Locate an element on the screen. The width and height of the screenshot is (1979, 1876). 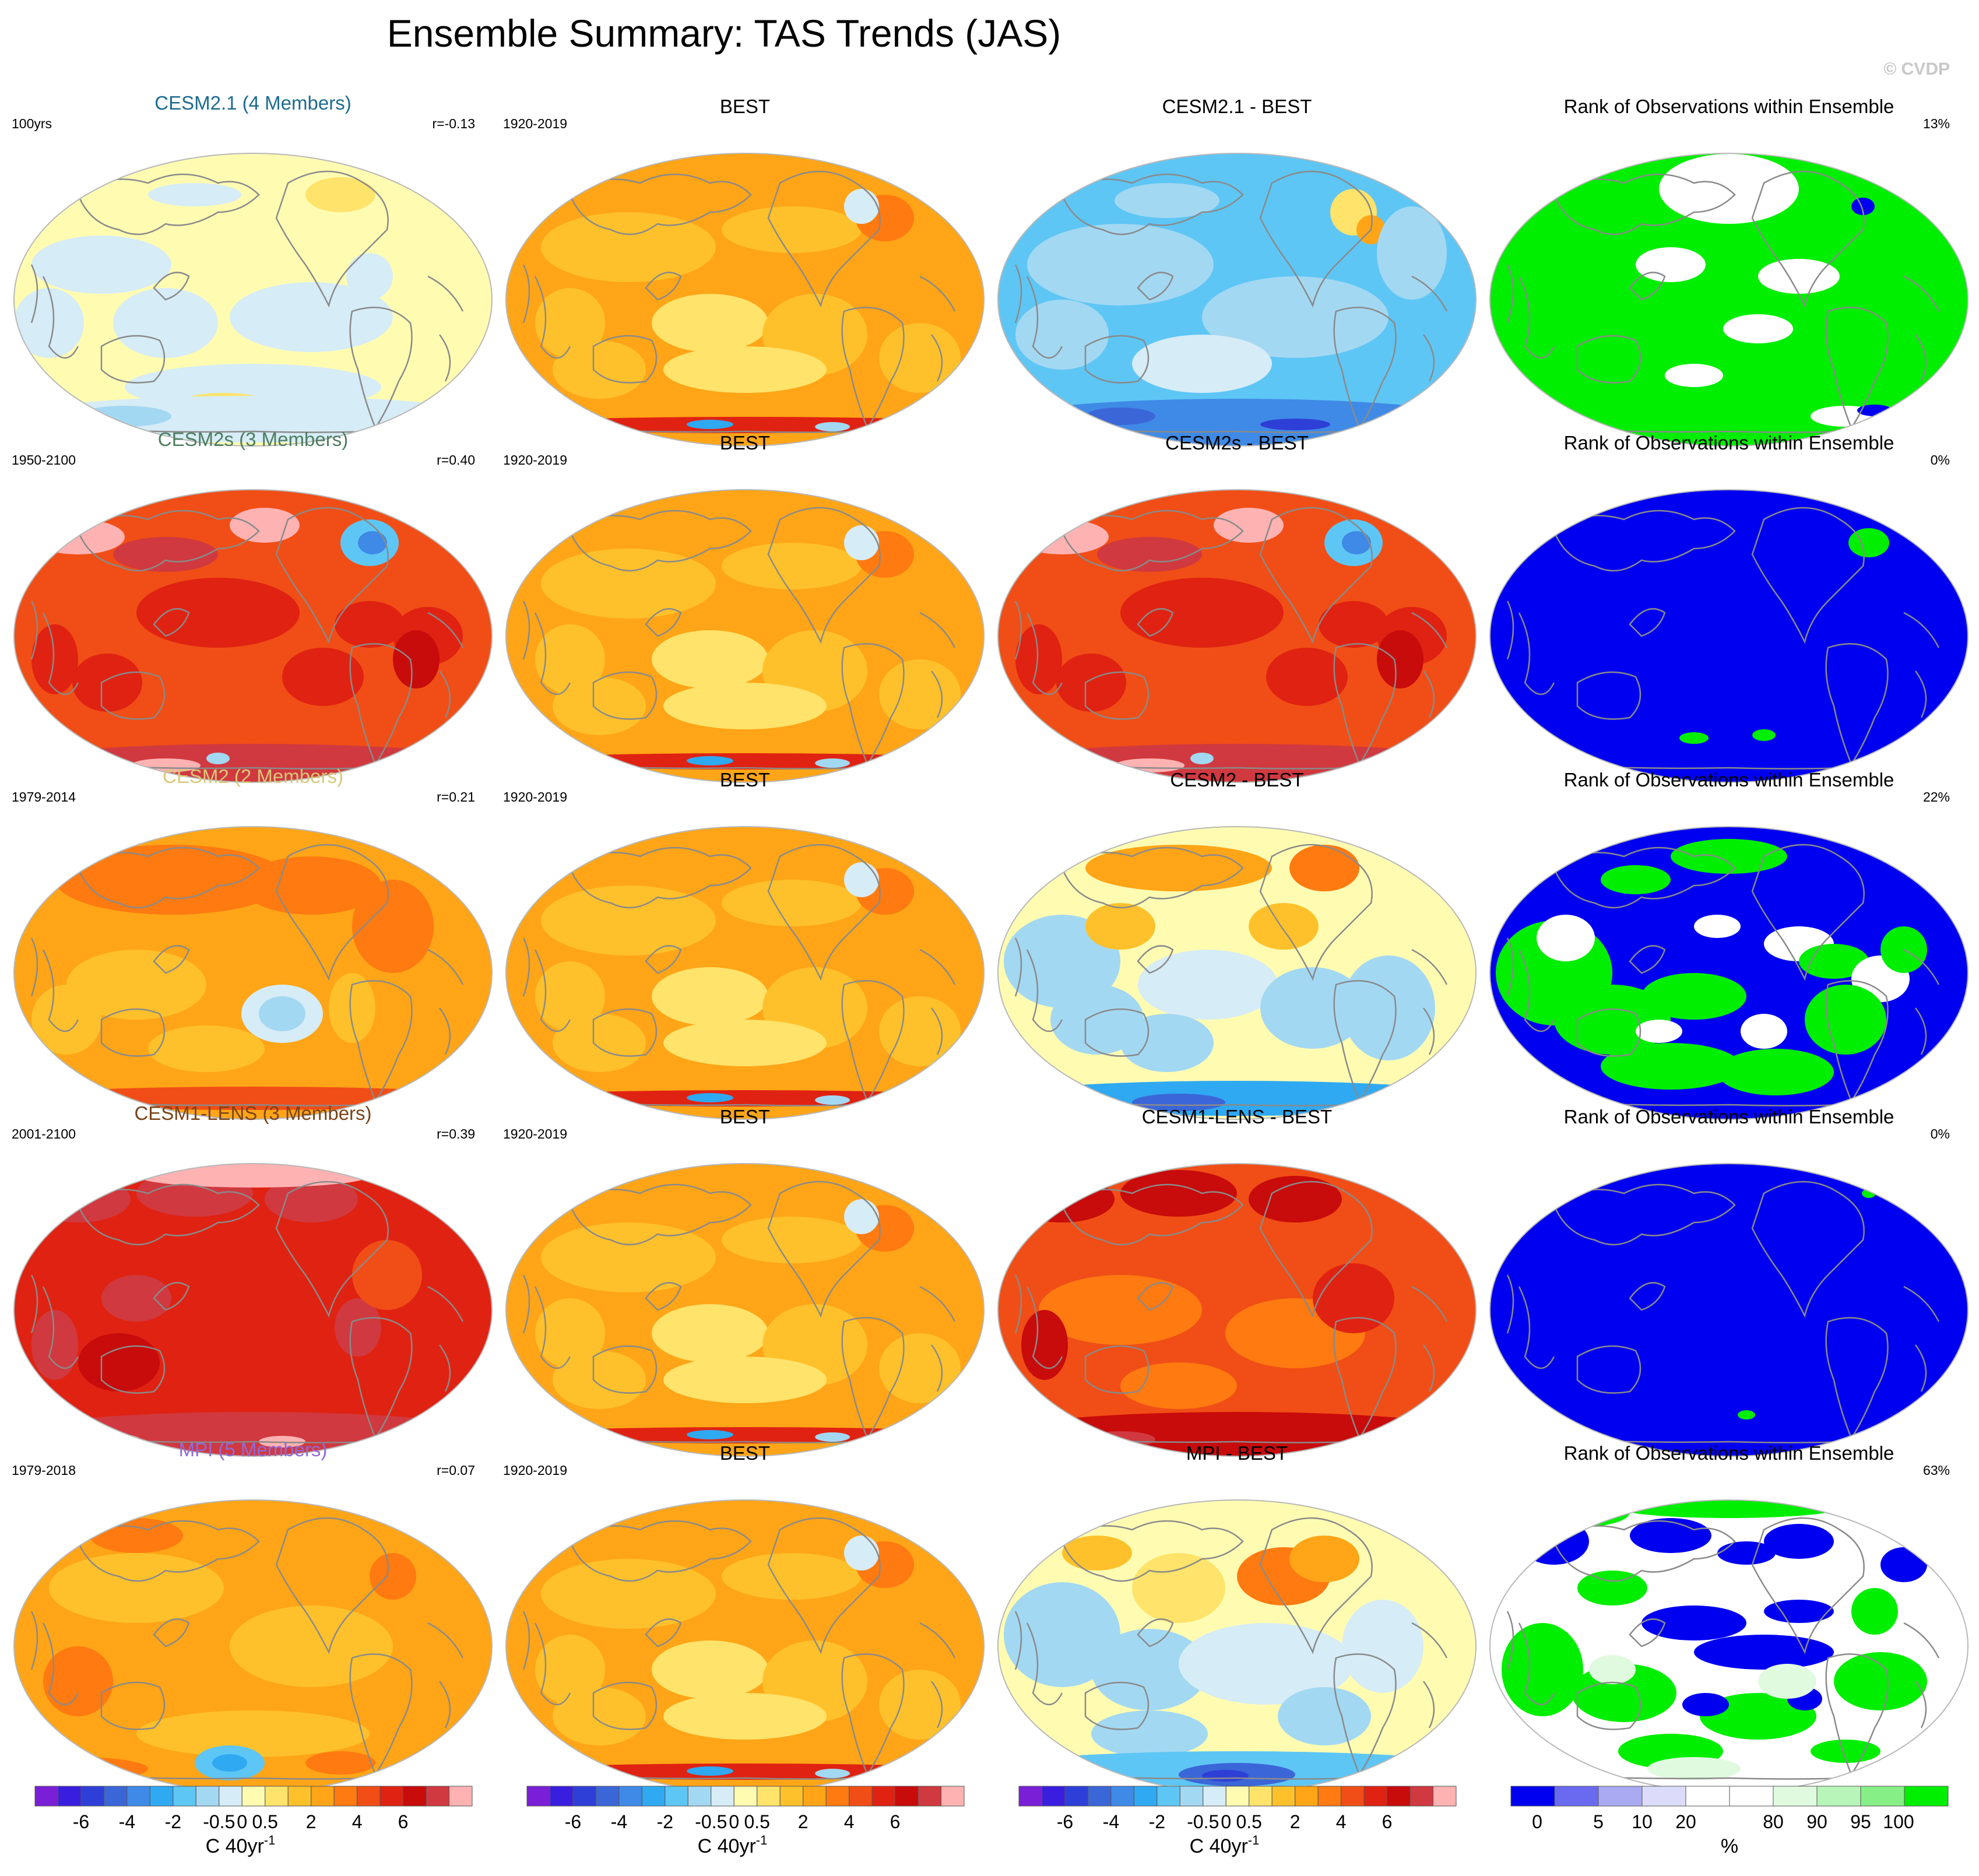
model-period-label: 1979-2014 is located at coordinates (44, 796).